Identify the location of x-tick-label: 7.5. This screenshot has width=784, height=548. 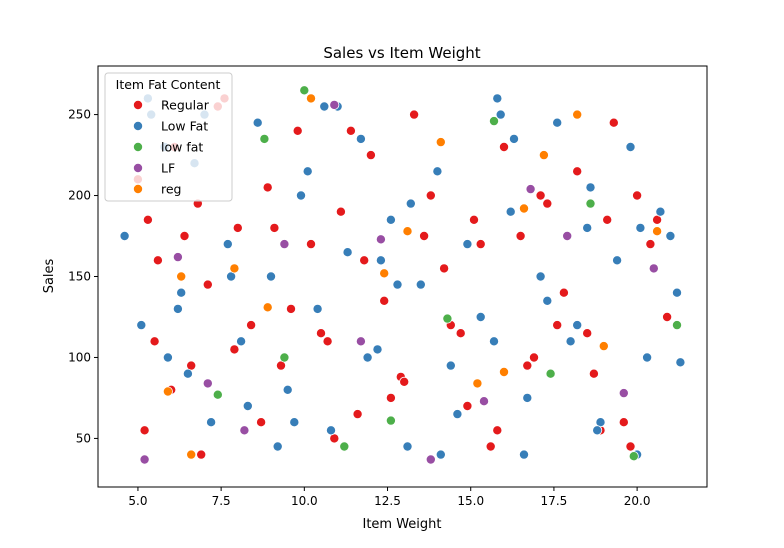
(221, 501).